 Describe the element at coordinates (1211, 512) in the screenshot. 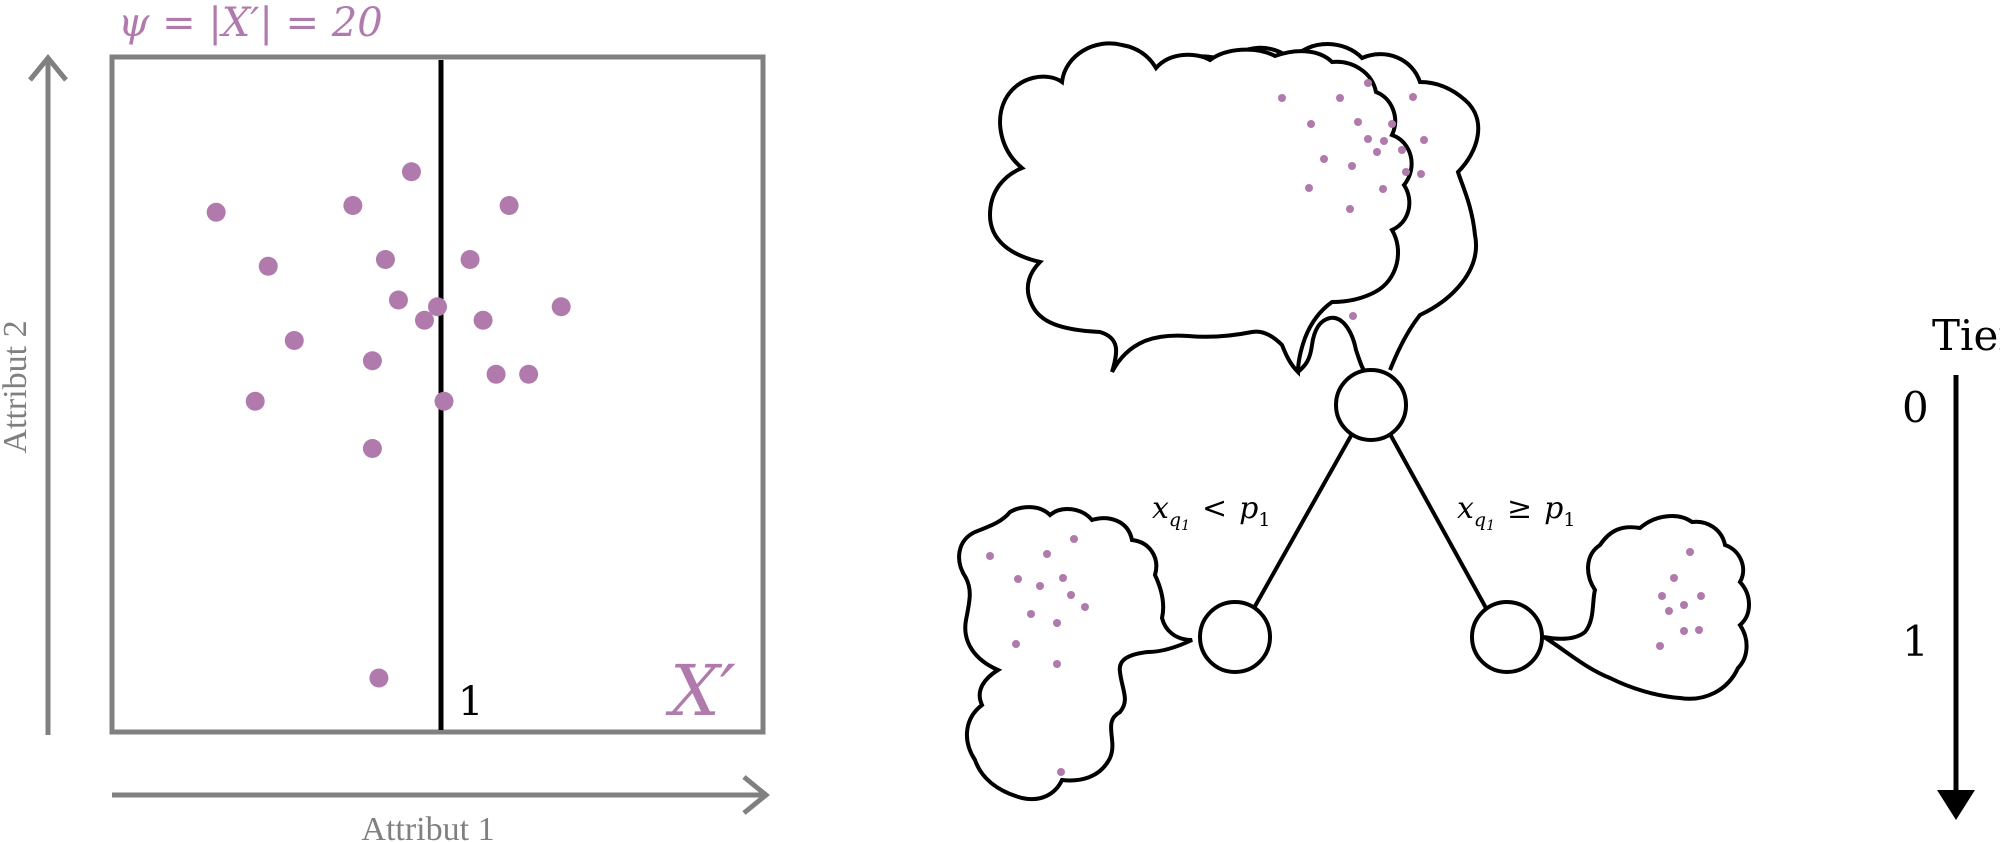

I see `left-edge-label: xq1 < p1` at that location.